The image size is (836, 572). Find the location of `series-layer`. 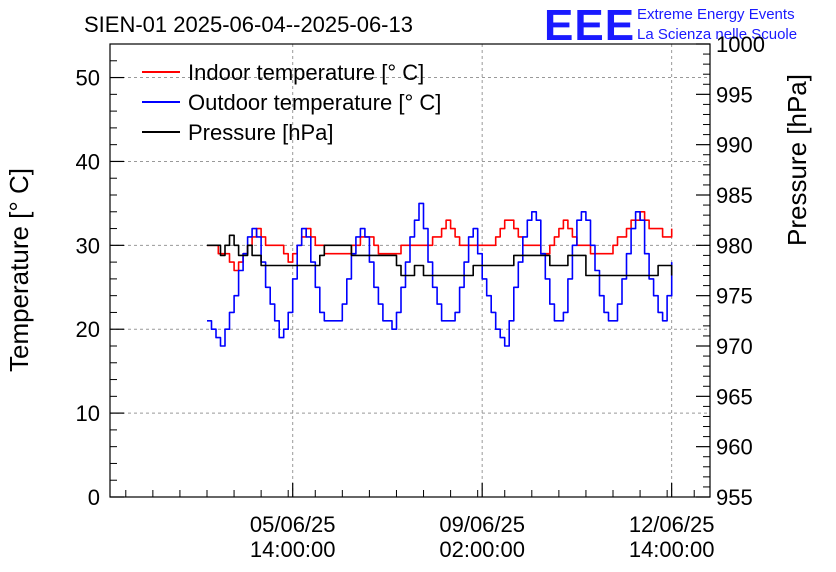

series-layer is located at coordinates (440, 274).